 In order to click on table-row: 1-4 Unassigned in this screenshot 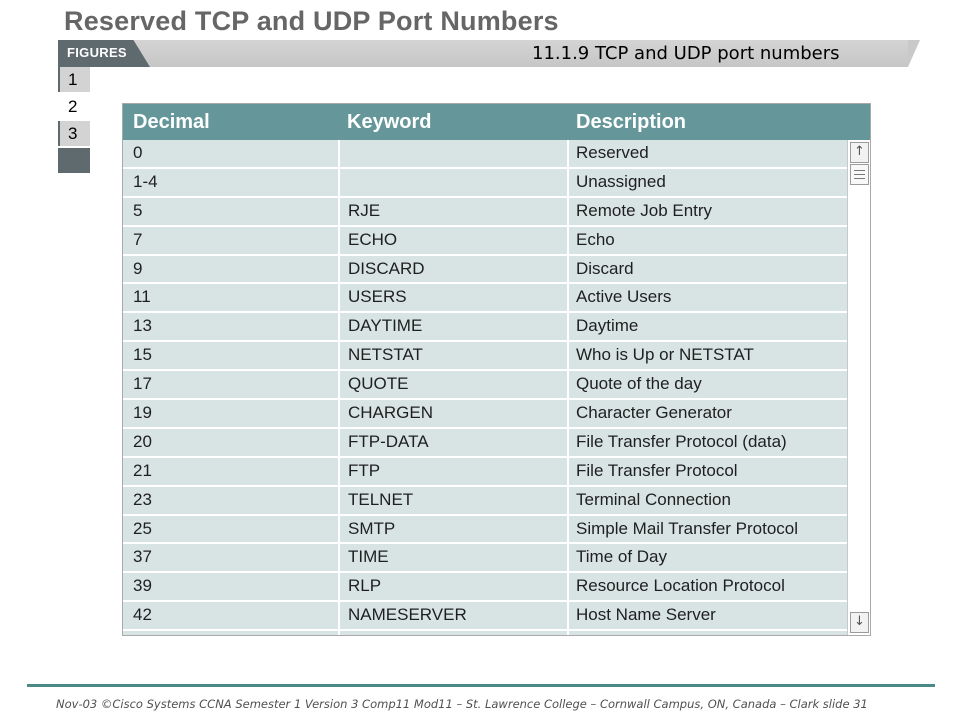, I will do `click(485, 183)`.